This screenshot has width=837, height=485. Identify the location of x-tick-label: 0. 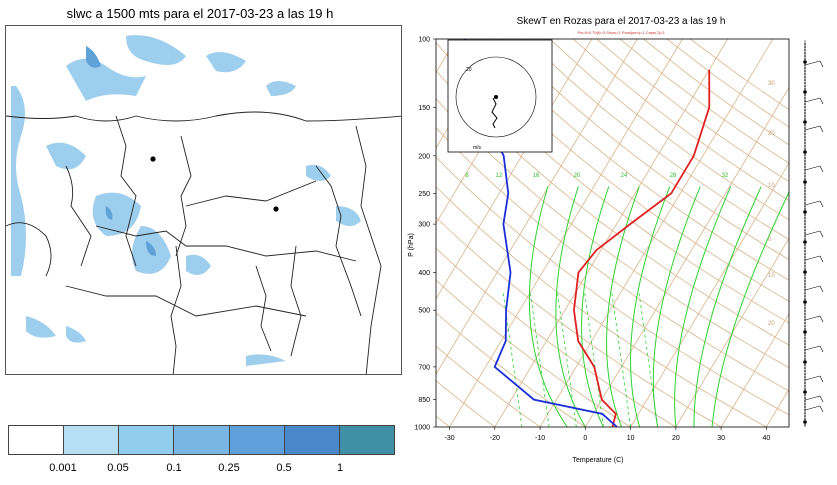
(585, 438).